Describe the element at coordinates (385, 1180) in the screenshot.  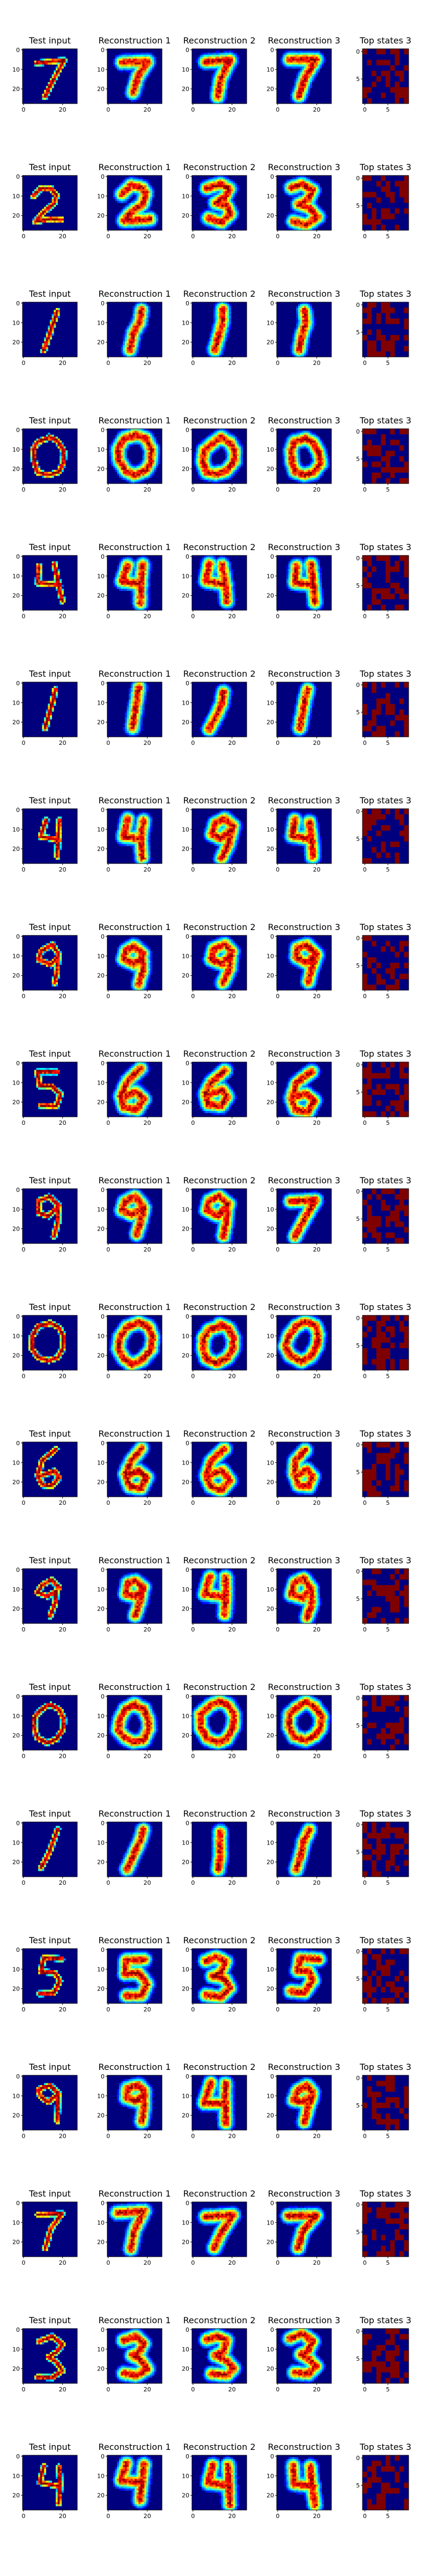
I see `panel-title: Top states 3` at that location.